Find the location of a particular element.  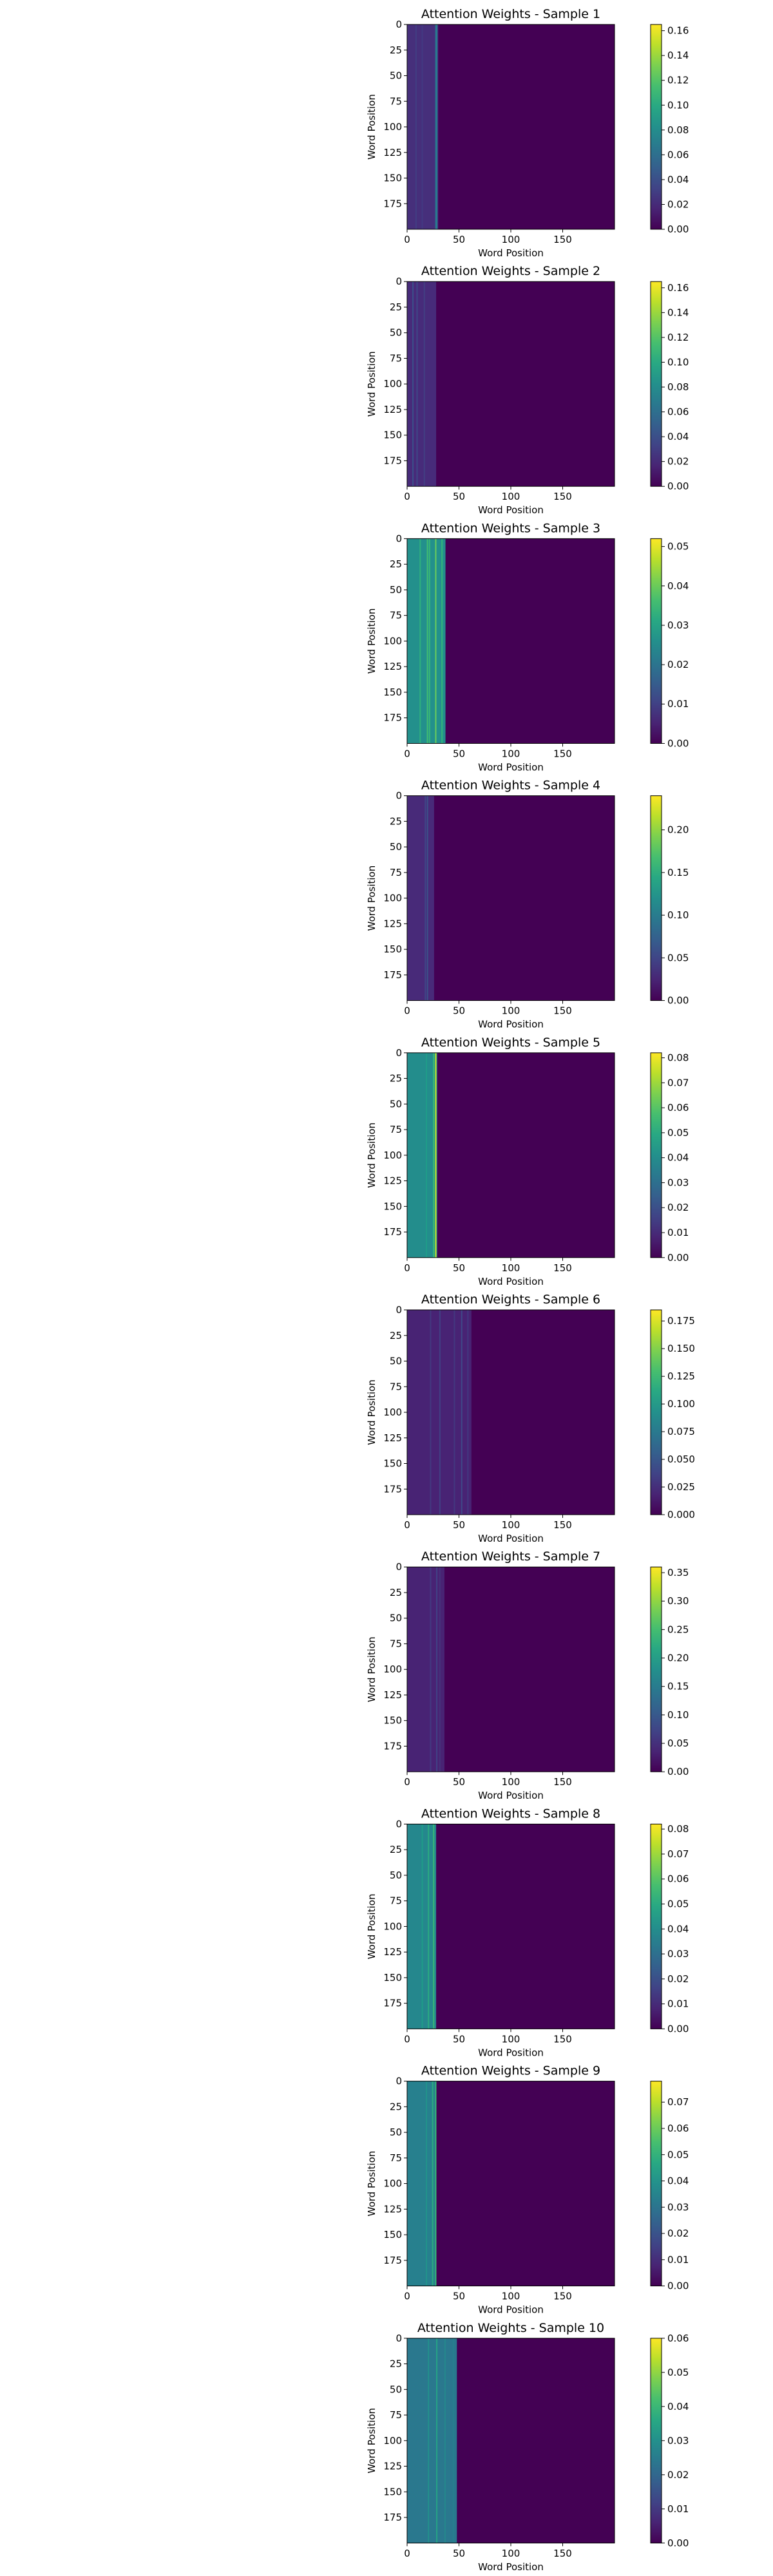

colorbar-tick-label: 0.025 is located at coordinates (681, 1487).